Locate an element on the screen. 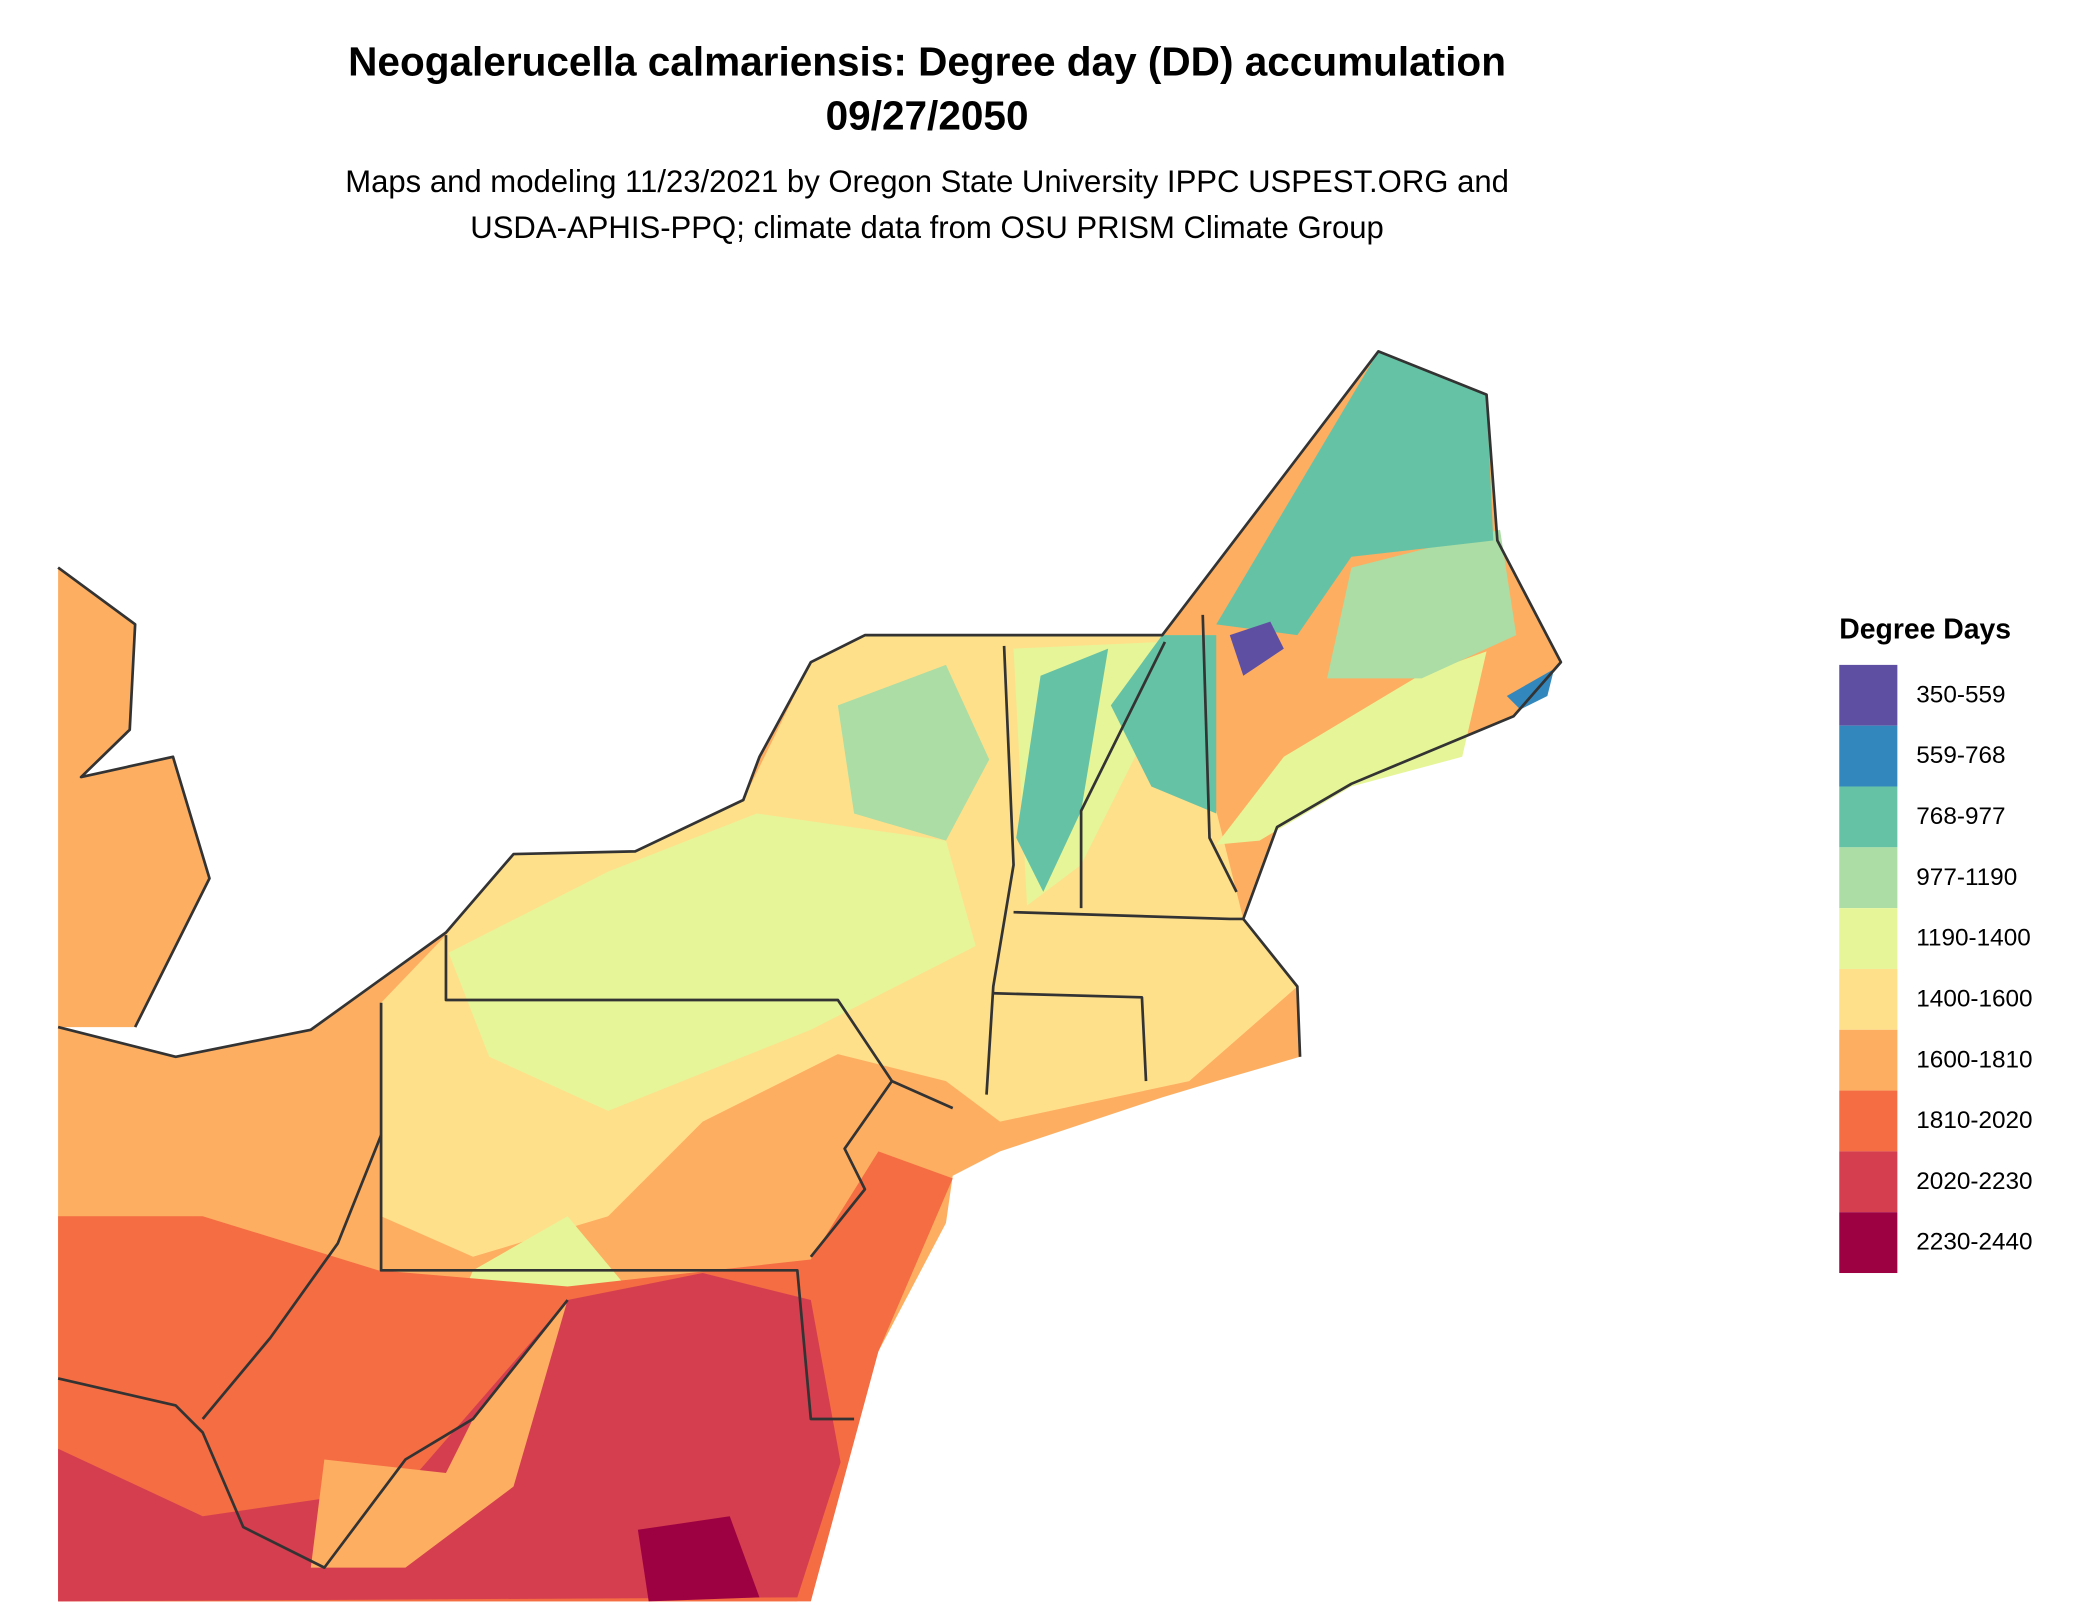 This screenshot has width=2100, height=1603. legend-label: 2230-2440 is located at coordinates (1974, 1242).